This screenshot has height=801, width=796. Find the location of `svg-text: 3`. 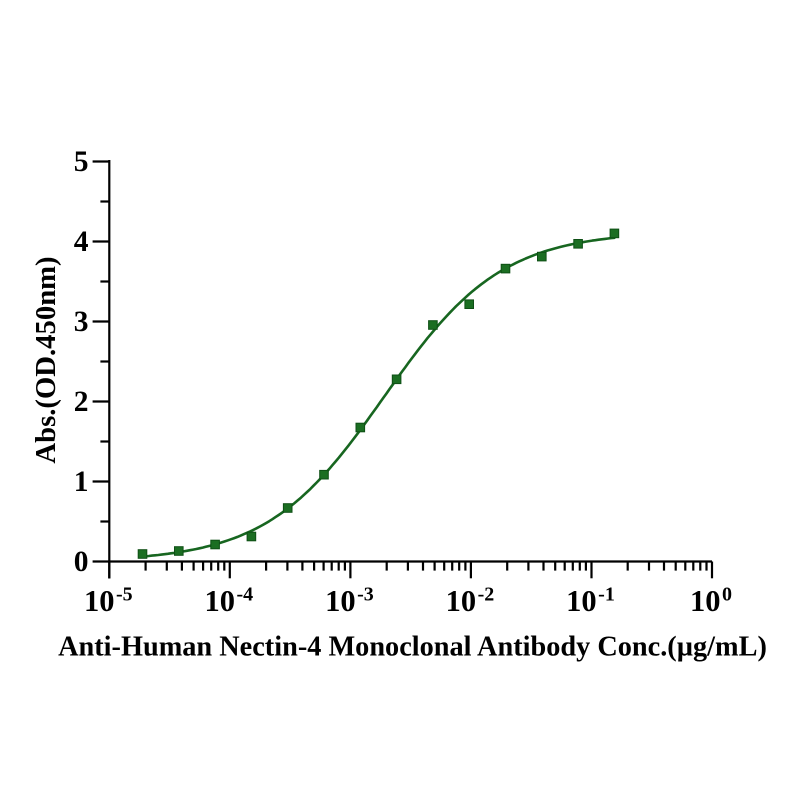

svg-text: 3 is located at coordinates (81, 322).